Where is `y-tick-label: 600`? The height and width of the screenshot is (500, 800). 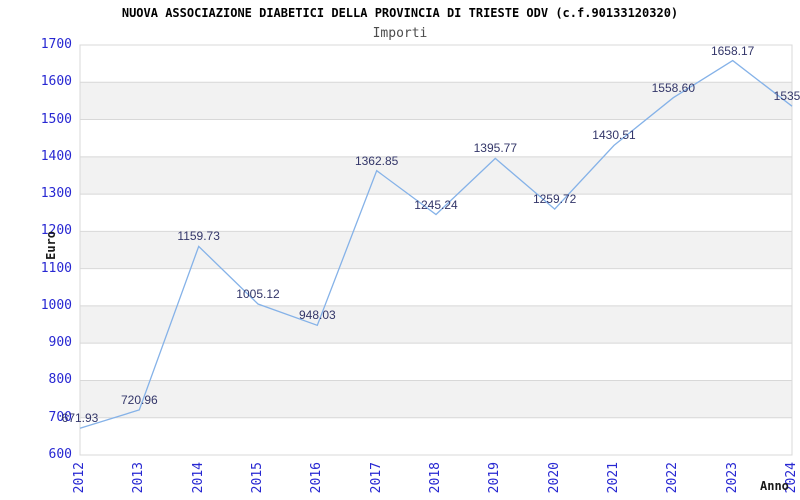 y-tick-label: 600 is located at coordinates (60, 454).